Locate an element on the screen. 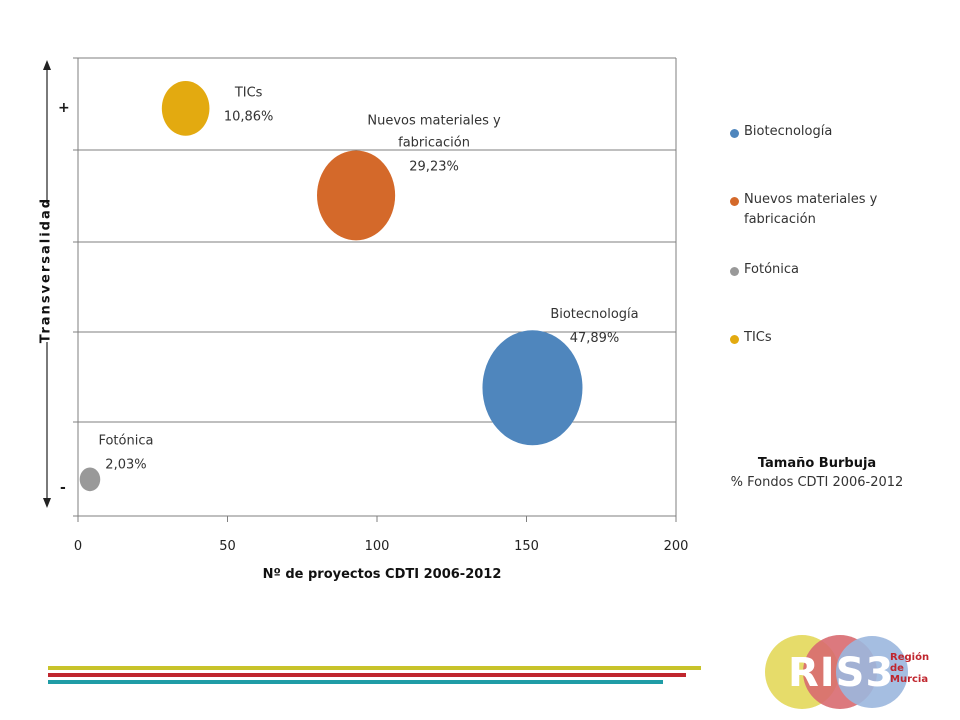  bubble-biotecnolog-a is located at coordinates (532, 388).